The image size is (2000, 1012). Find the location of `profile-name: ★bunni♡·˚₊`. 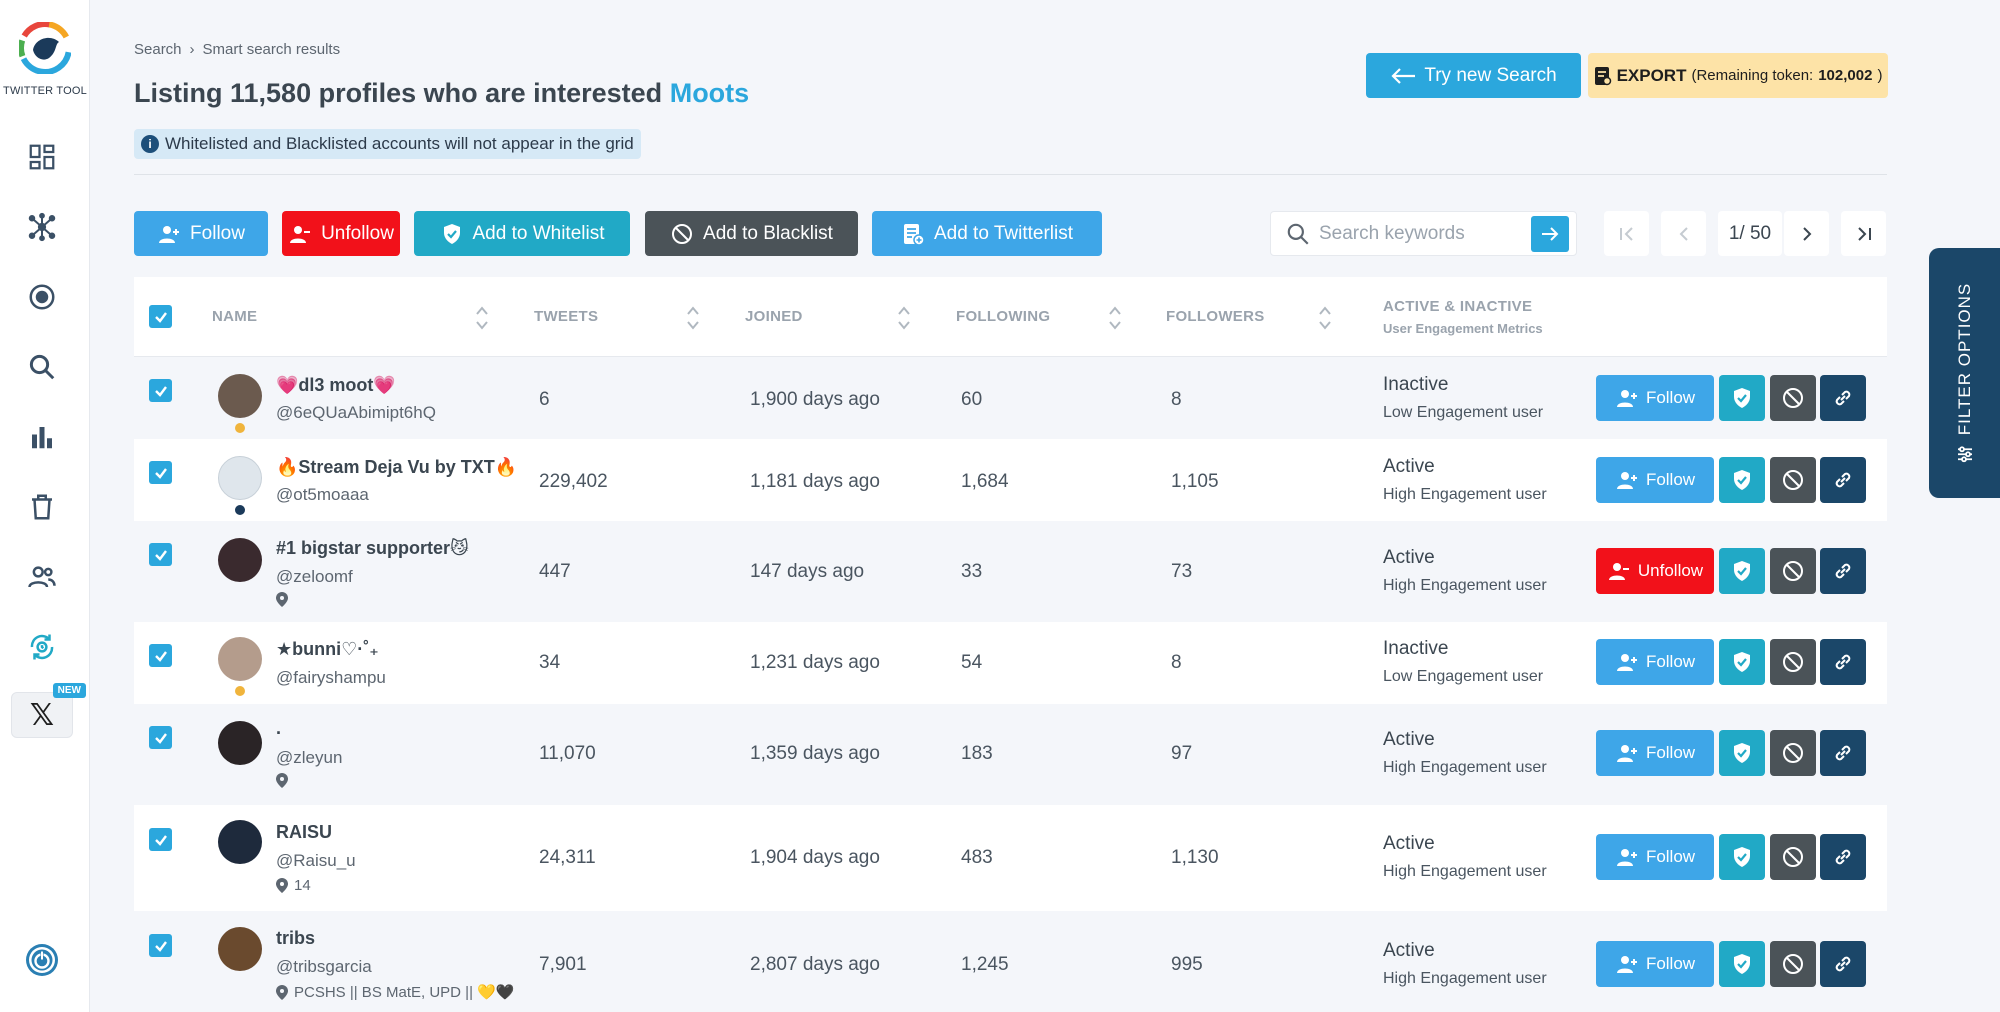

profile-name: ★bunni♡·˚₊ is located at coordinates (327, 649).